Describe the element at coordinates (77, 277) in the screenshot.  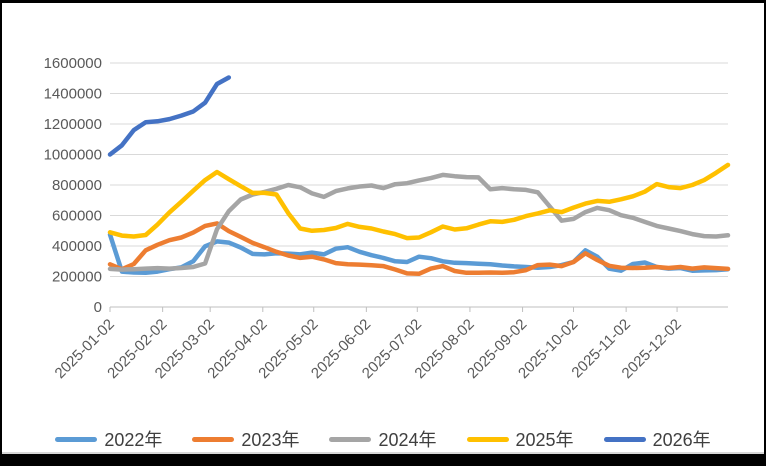
I see `y-axis-tick-label: 200000` at that location.